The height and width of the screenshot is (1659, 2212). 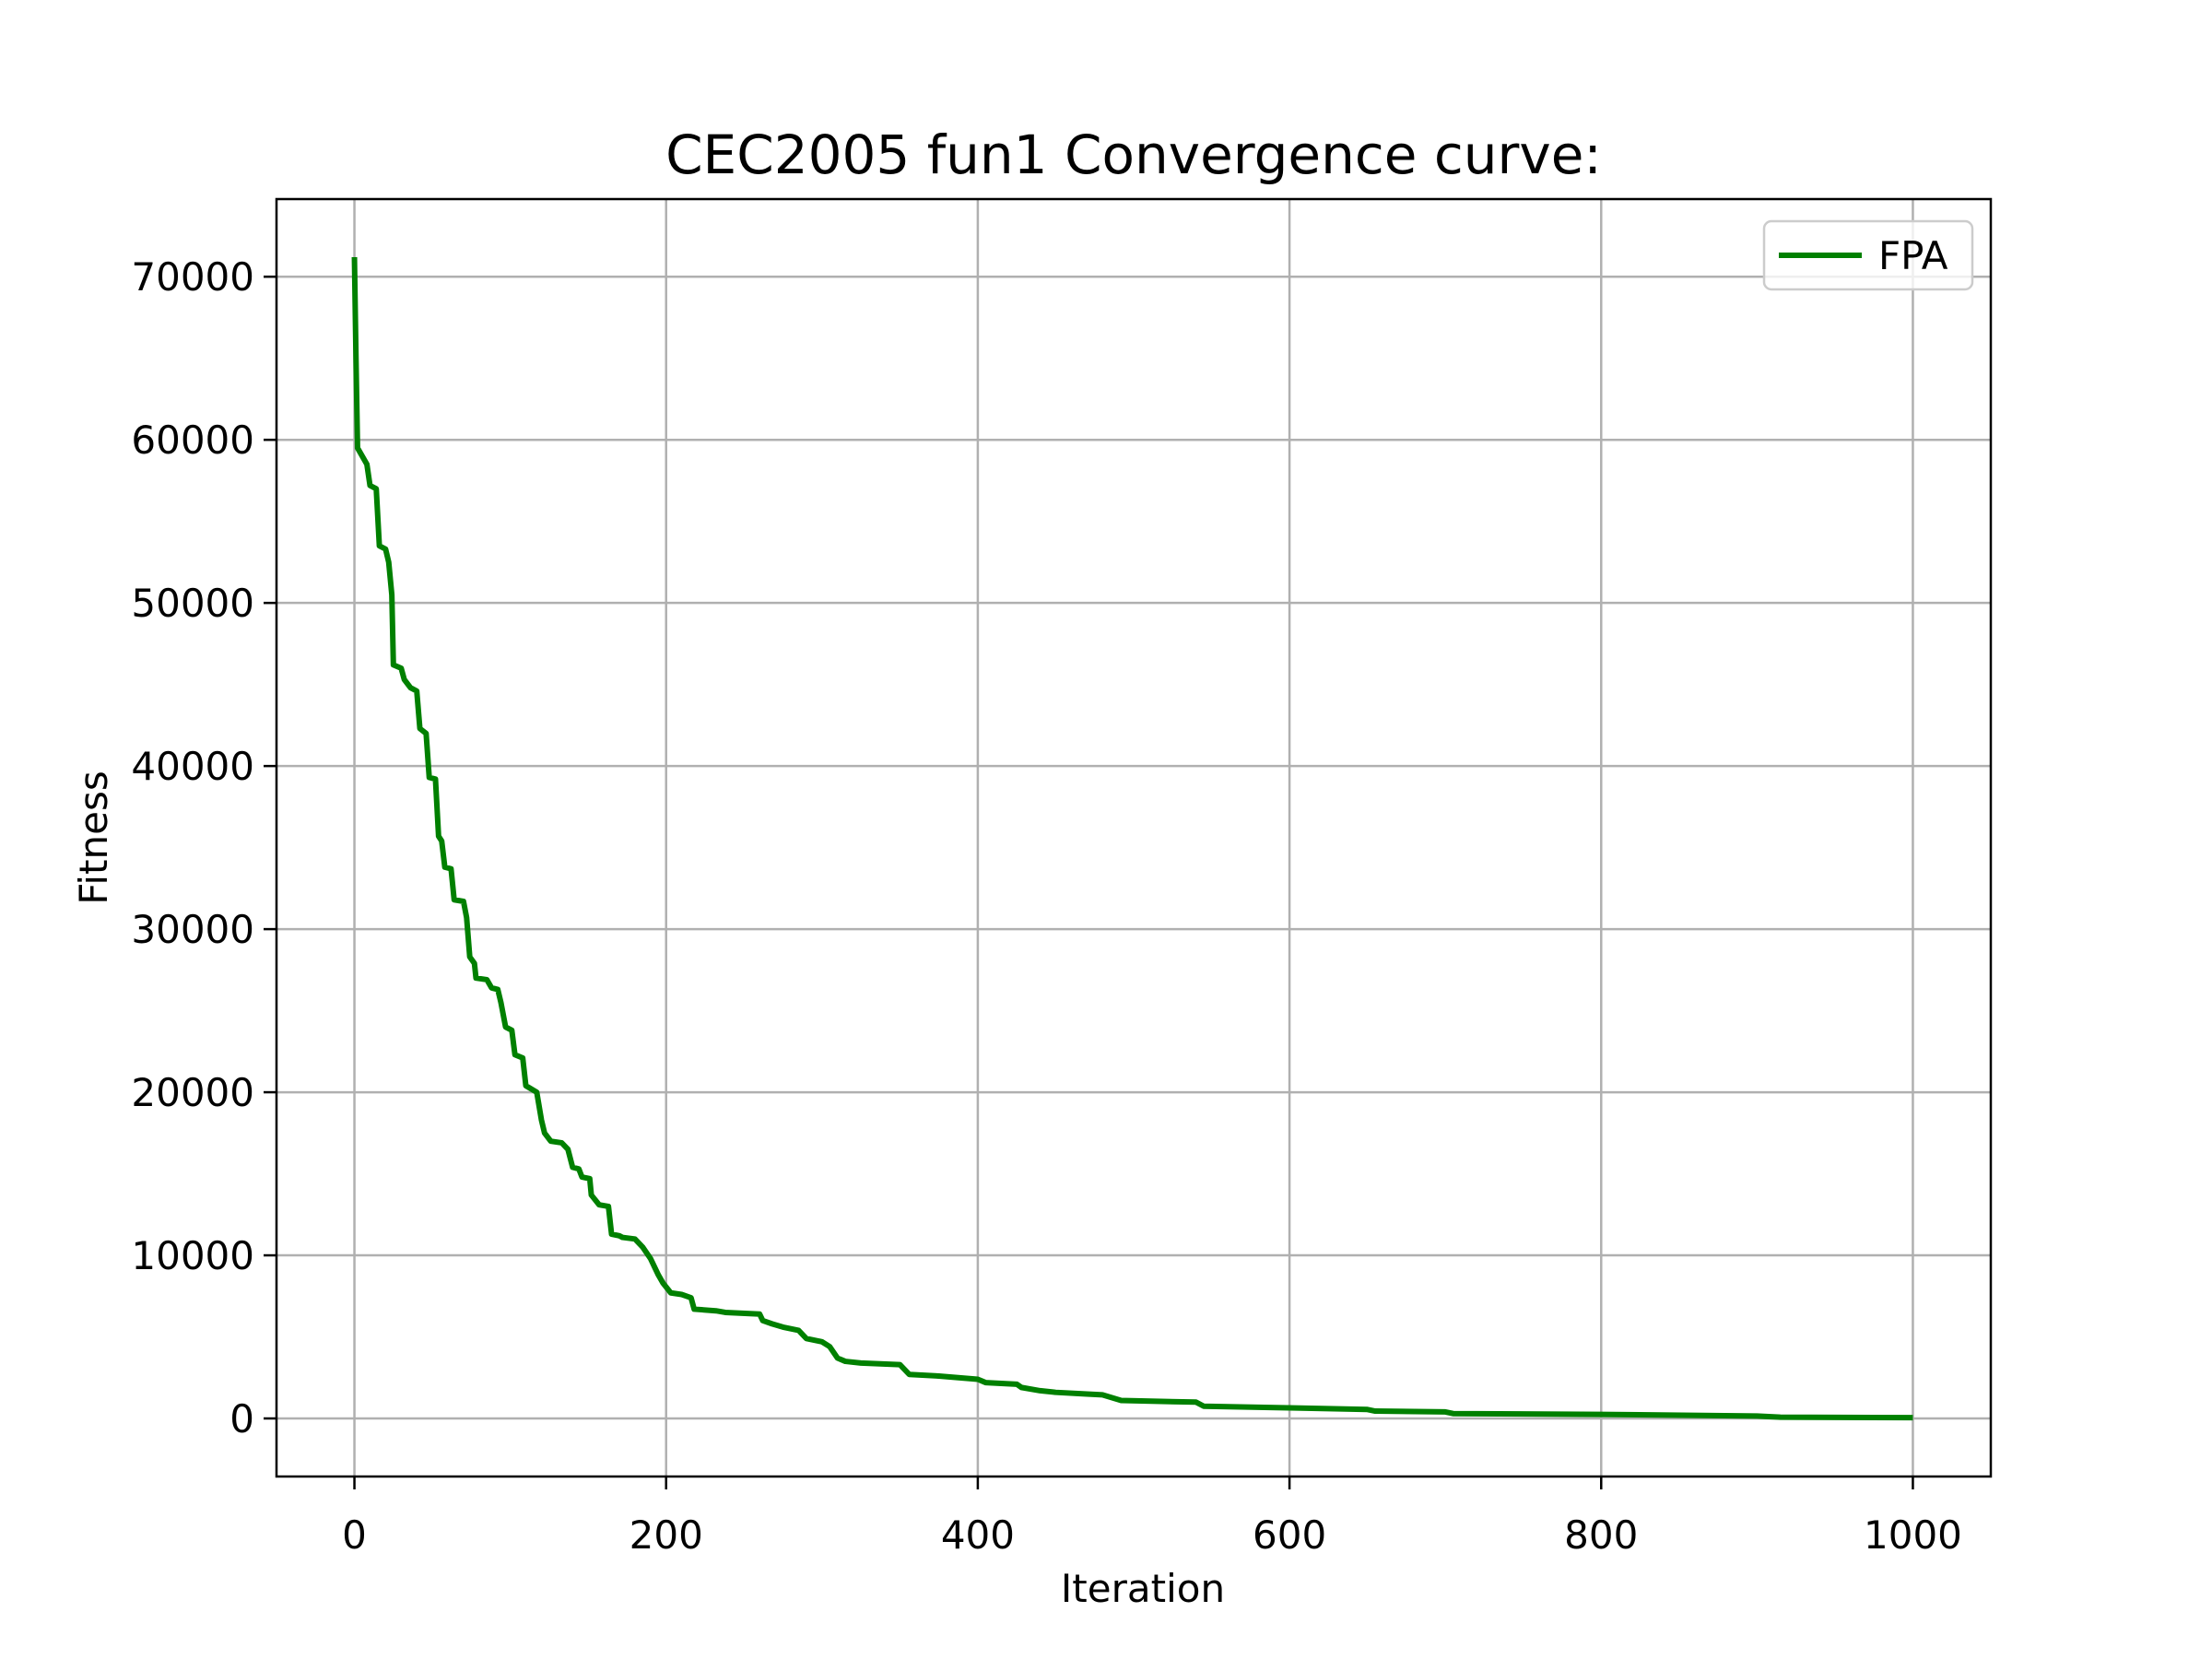 What do you see at coordinates (192, 440) in the screenshot?
I see `y-tick-label: 60000` at bounding box center [192, 440].